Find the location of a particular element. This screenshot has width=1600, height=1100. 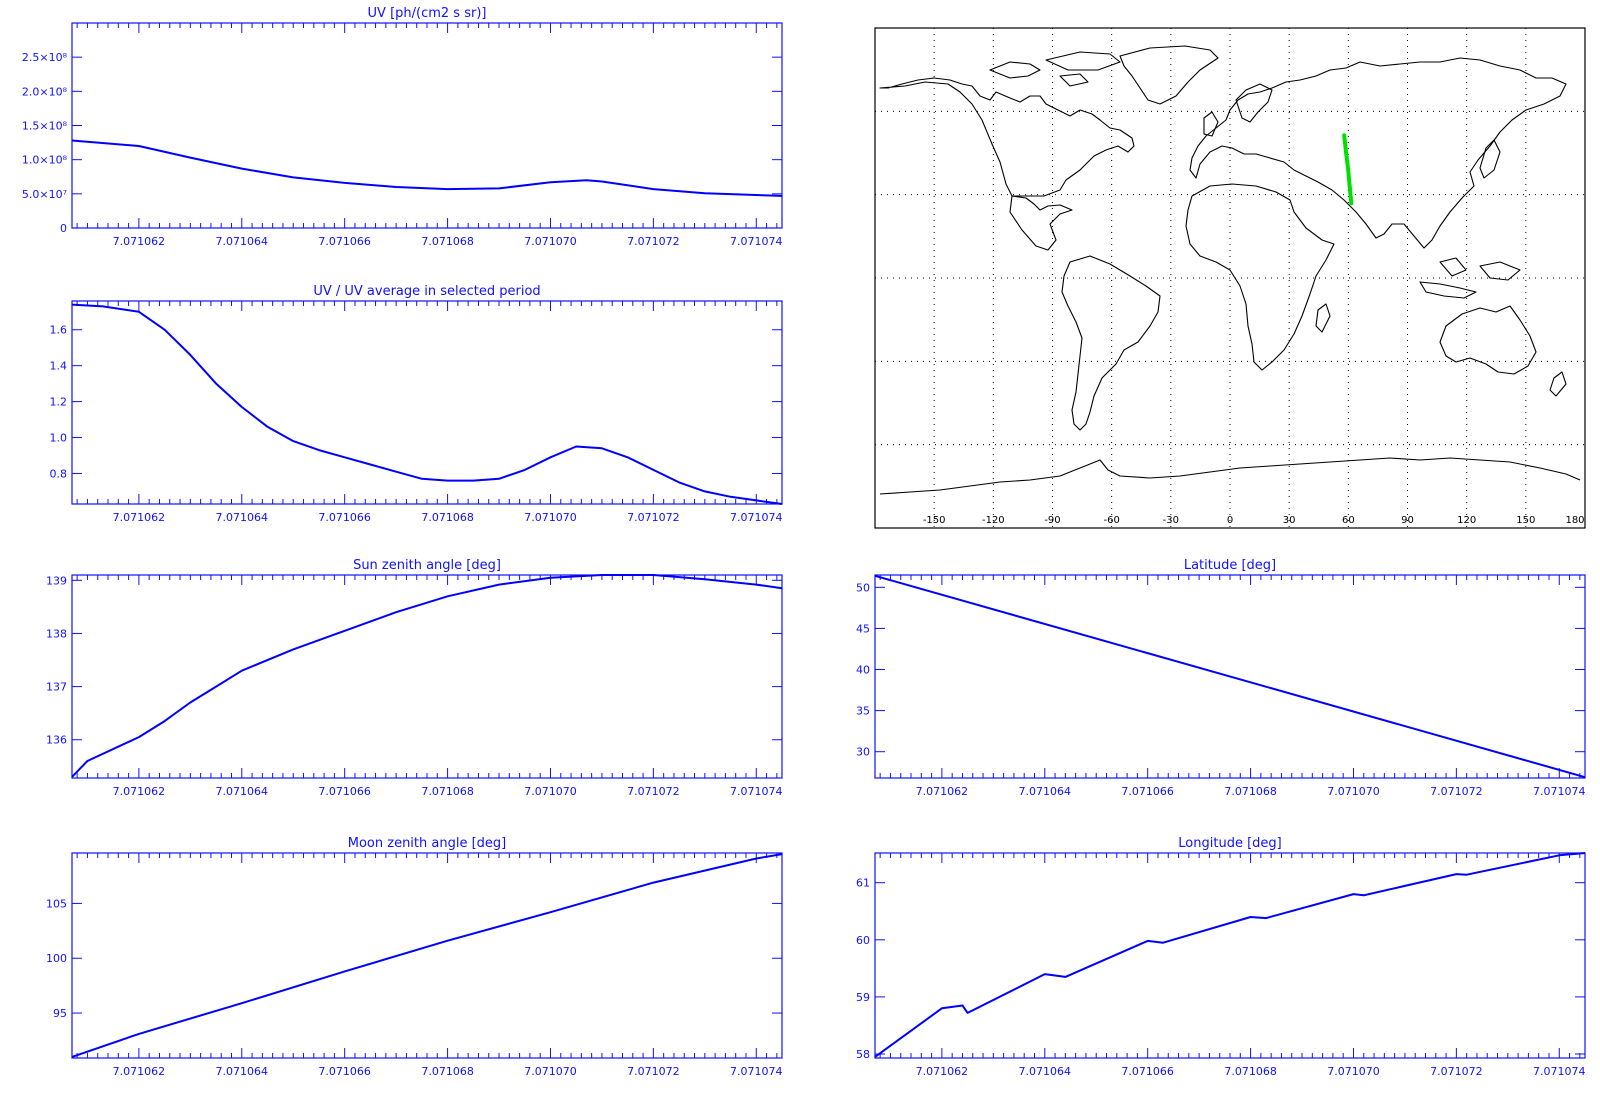

y-tick-label: 137 is located at coordinates (56, 687).